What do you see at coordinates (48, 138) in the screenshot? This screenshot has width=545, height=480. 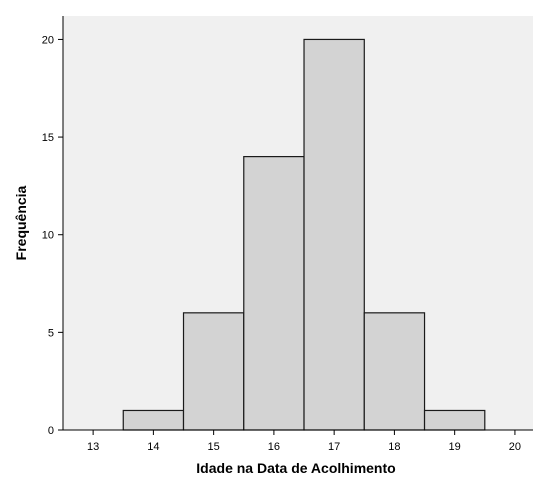 I see `y-tick-label: 15` at bounding box center [48, 138].